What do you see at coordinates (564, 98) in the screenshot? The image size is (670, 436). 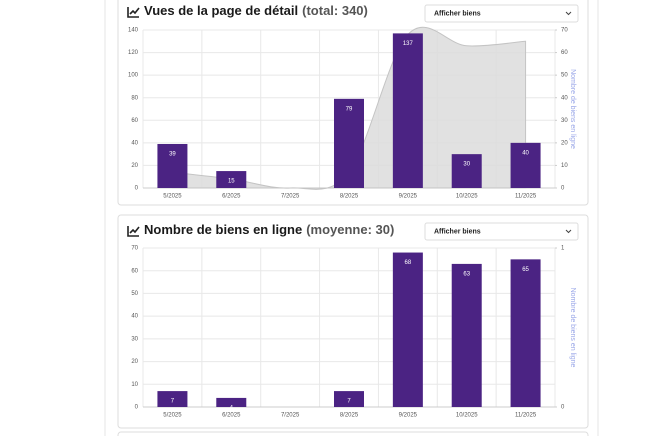 I see `y2-tick-label: 40` at bounding box center [564, 98].